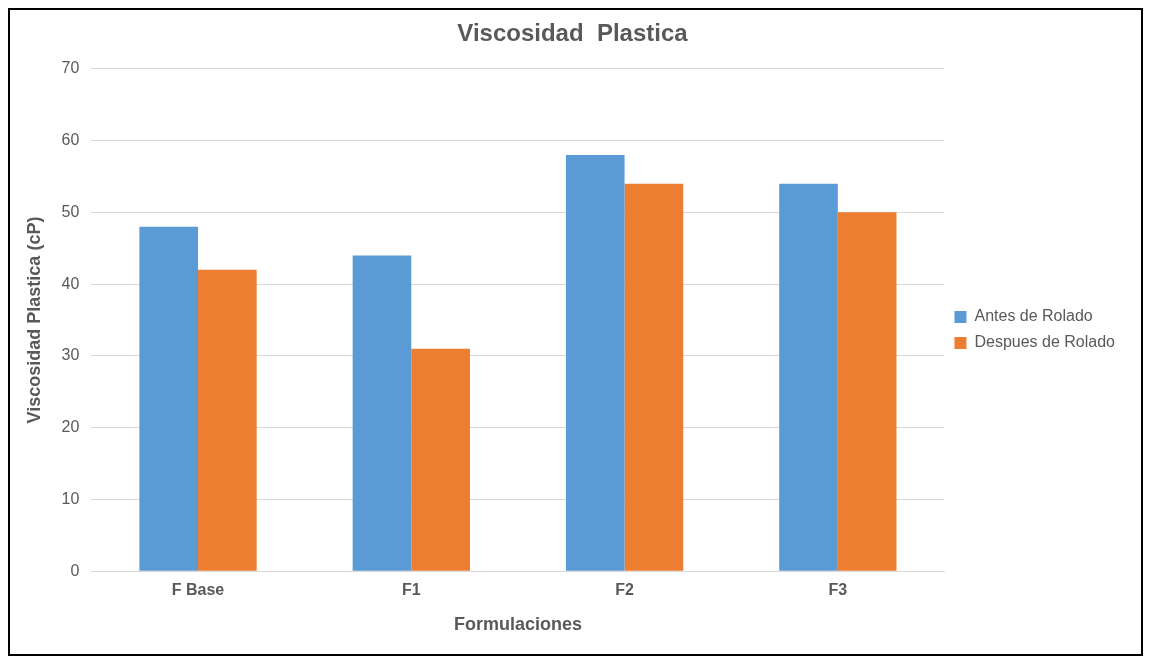 The image size is (1157, 672). Describe the element at coordinates (75, 570) in the screenshot. I see `y-tick-label: 0` at that location.